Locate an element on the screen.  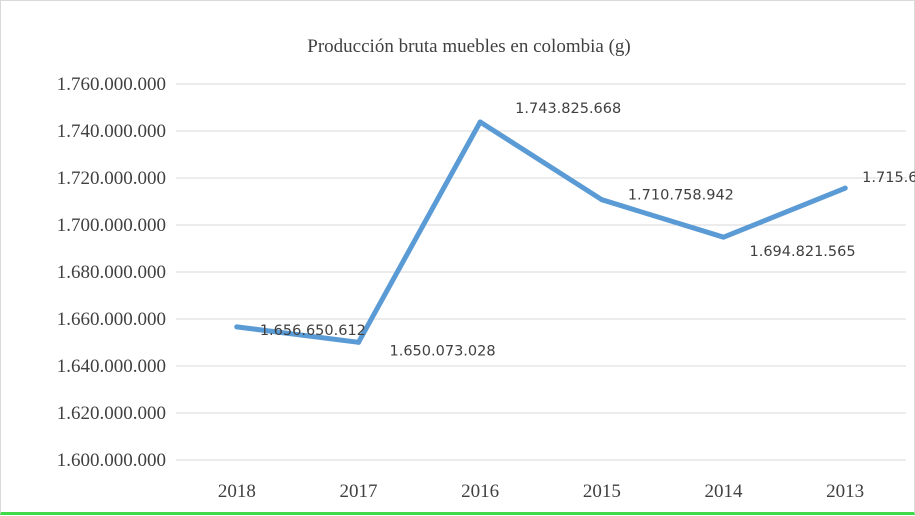
data-label: 1.694.821.565 is located at coordinates (803, 252).